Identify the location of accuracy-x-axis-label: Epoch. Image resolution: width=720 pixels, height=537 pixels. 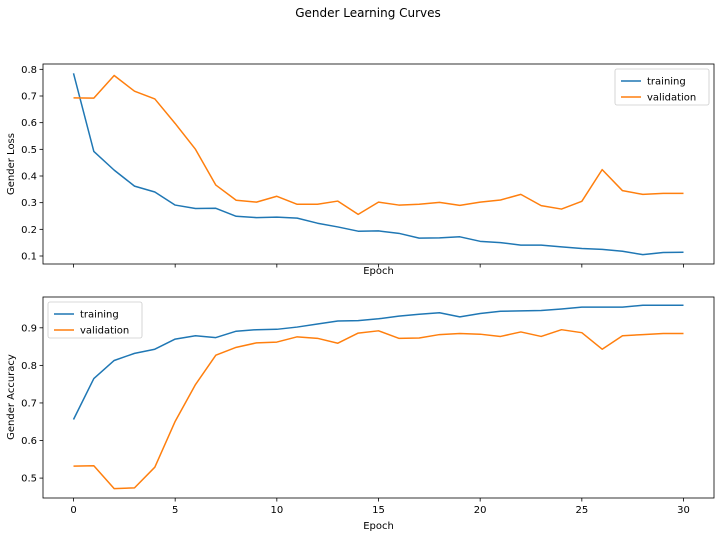
(378, 526).